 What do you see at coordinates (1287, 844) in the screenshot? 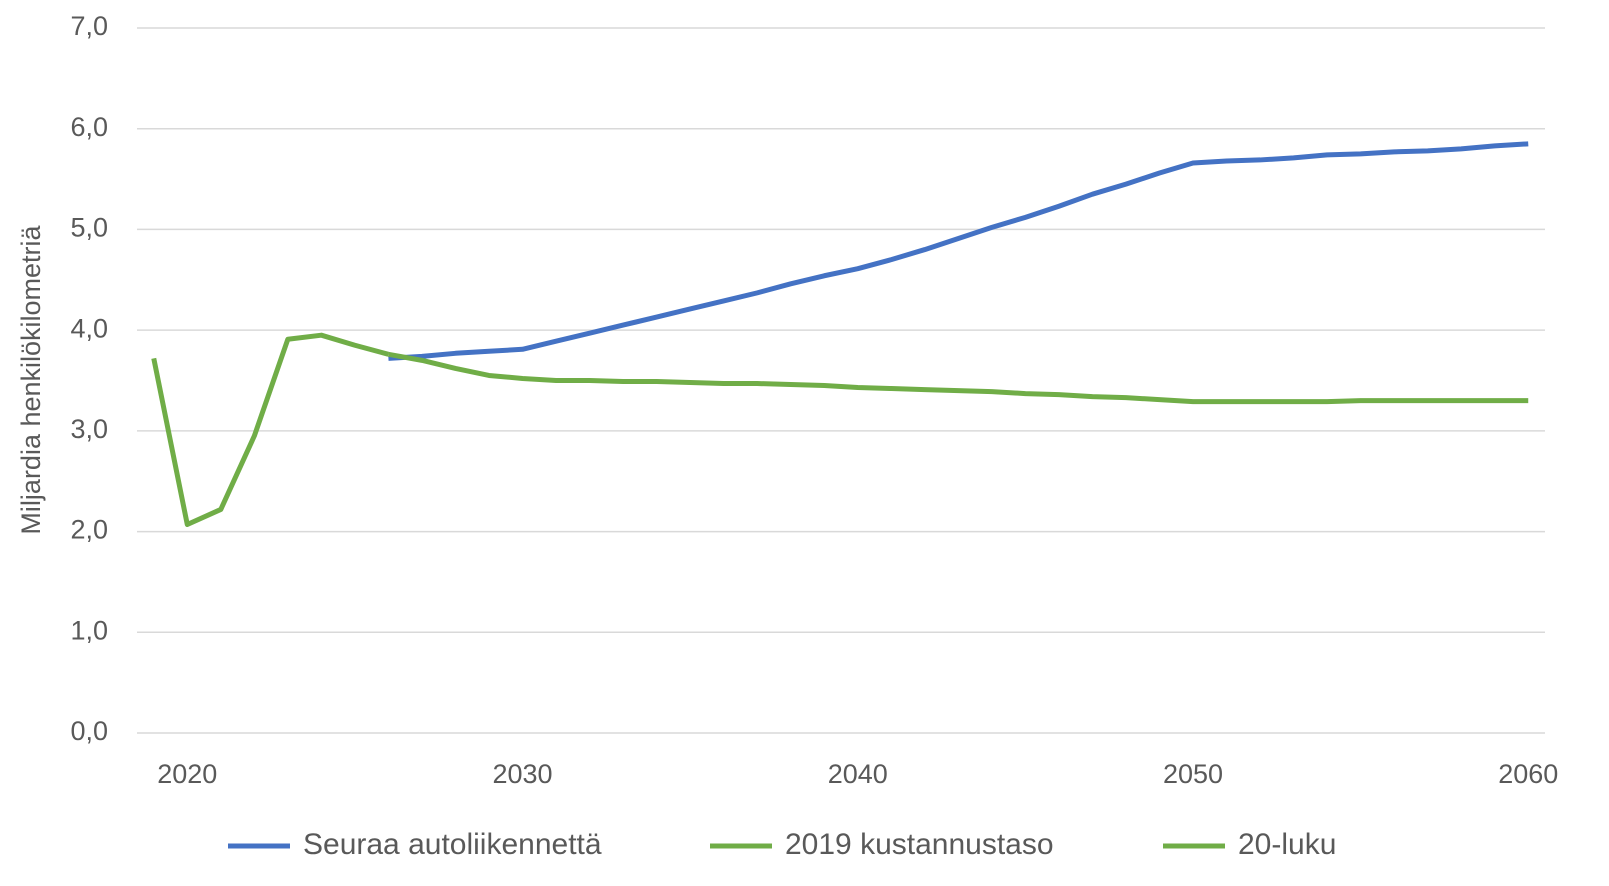
I see `legend-label: 20-luku` at bounding box center [1287, 844].